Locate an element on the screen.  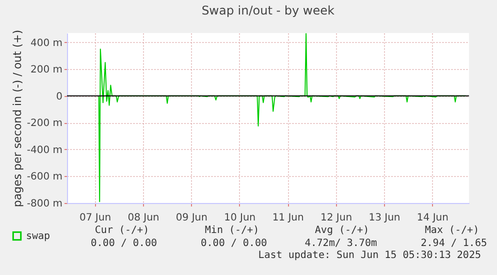
x-tick-label: 14 Jun is located at coordinates (432, 218).